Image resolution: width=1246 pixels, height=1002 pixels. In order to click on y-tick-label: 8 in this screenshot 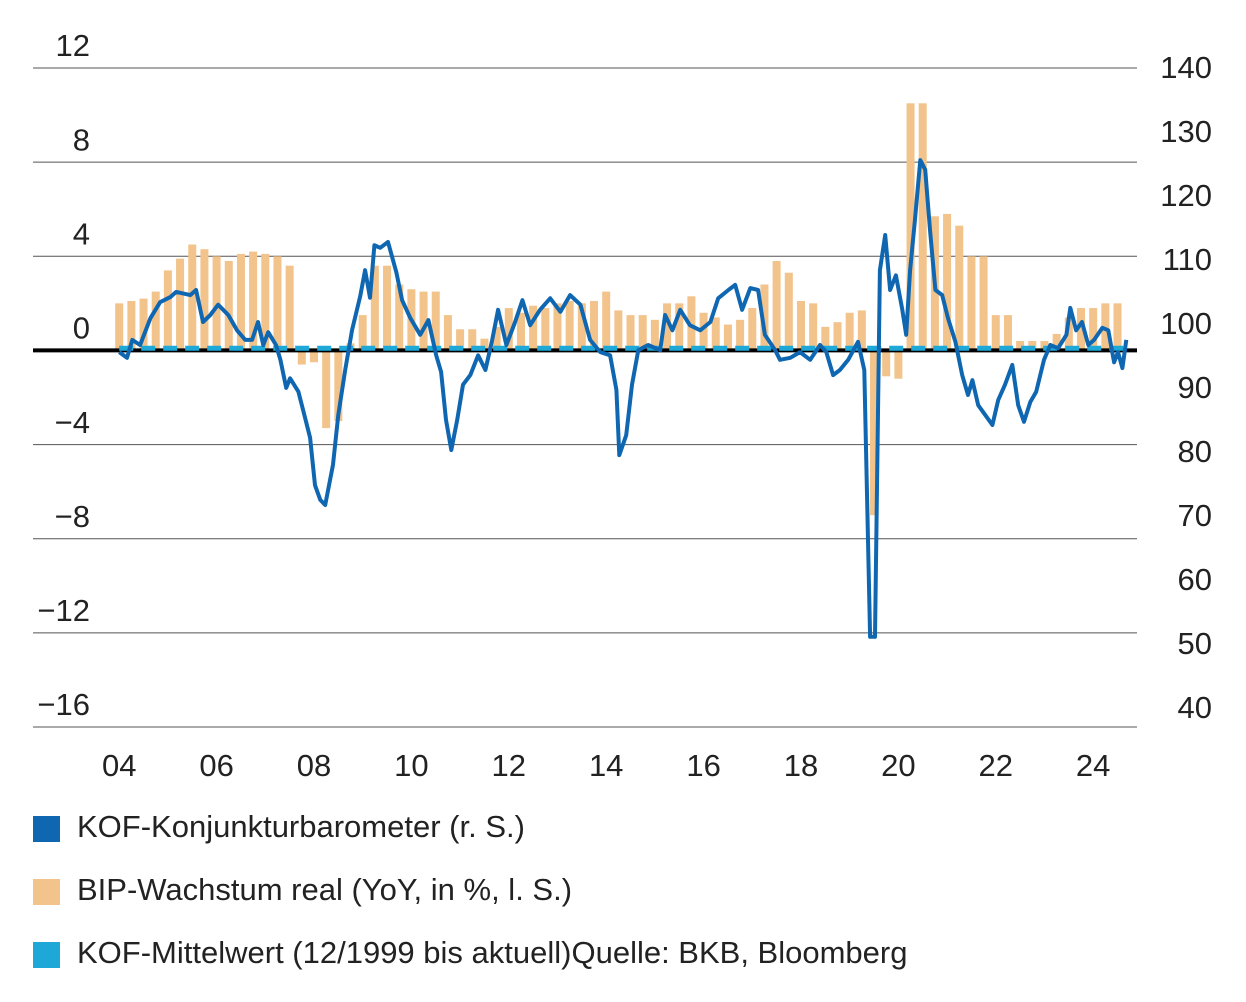, I will do `click(81, 139)`.